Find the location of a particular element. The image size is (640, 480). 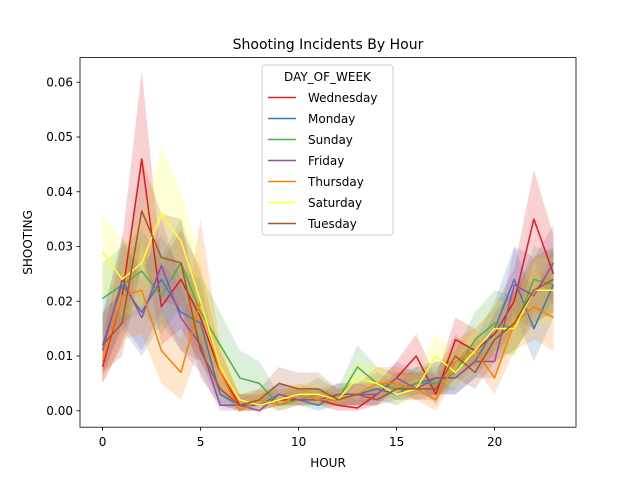

y-tick-label: 0.02 is located at coordinates (59, 301).